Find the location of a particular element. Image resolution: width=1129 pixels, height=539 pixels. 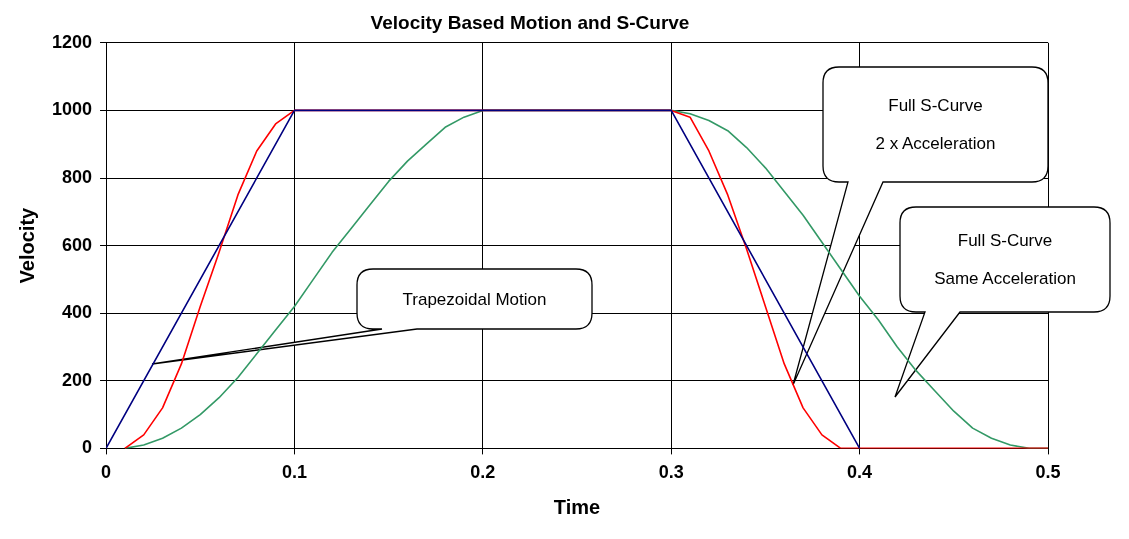

y-tick-label: 0 is located at coordinates (87, 447).